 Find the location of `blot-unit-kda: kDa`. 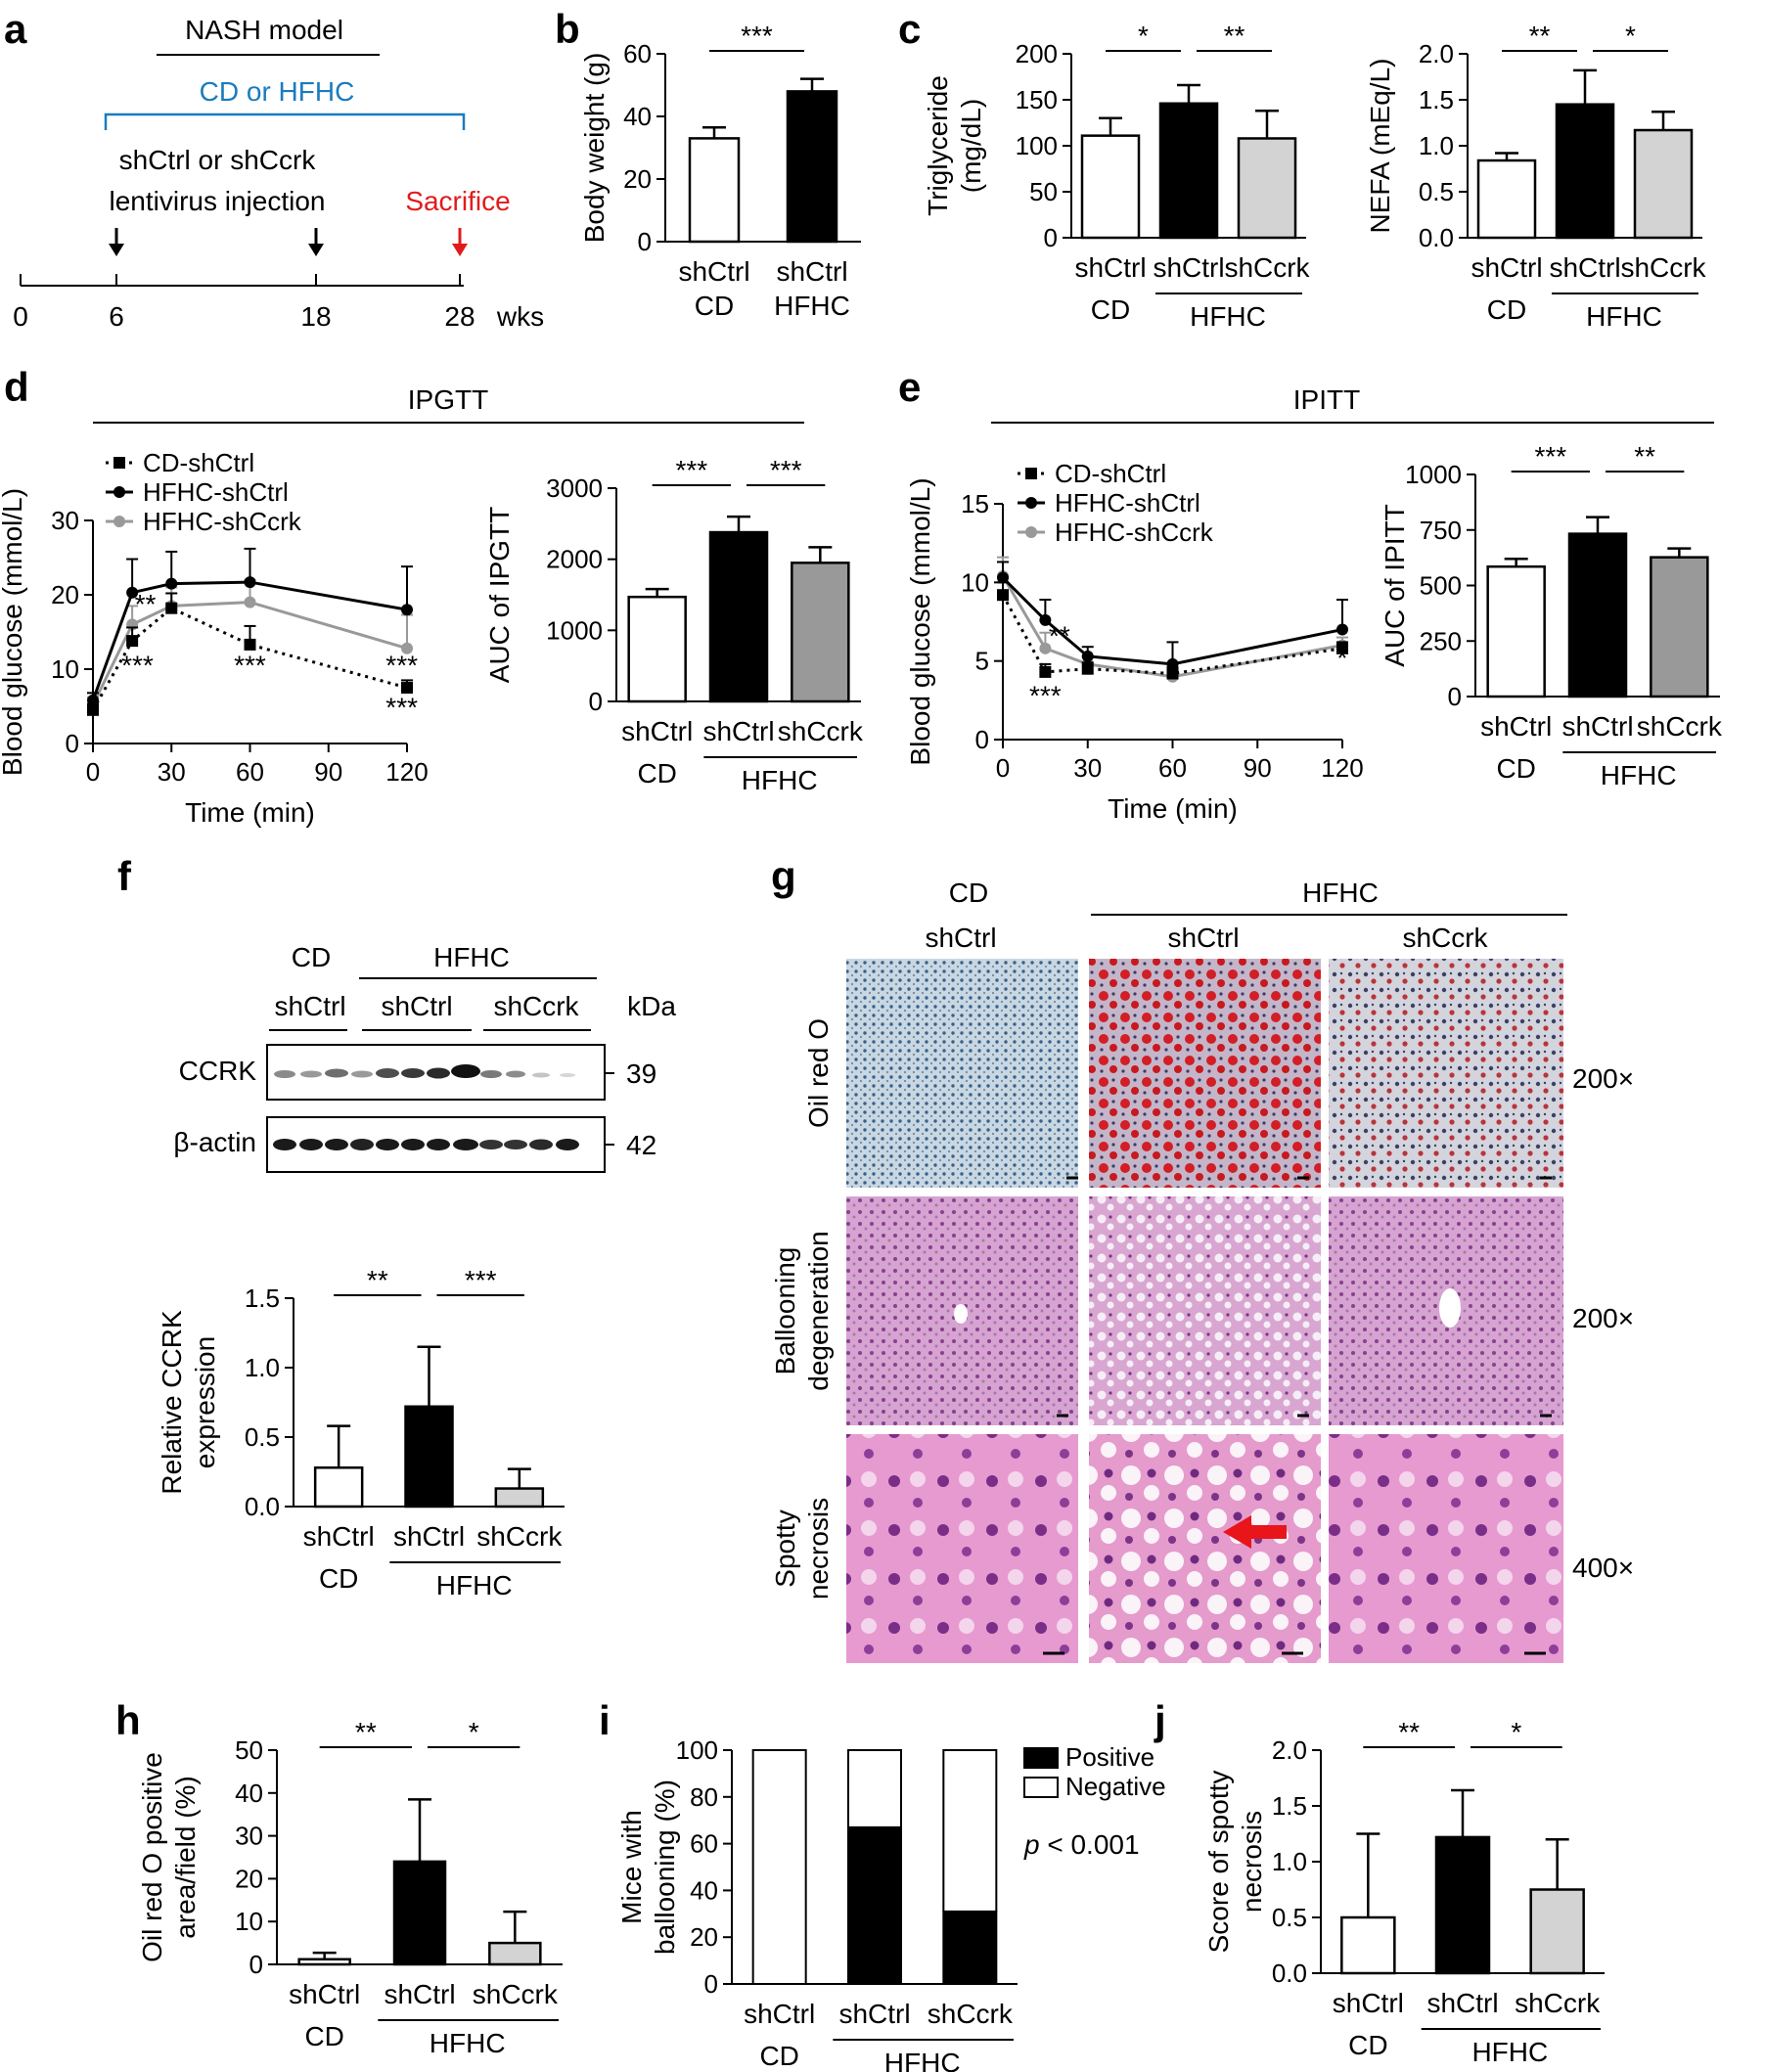

blot-unit-kda: kDa is located at coordinates (652, 1006).